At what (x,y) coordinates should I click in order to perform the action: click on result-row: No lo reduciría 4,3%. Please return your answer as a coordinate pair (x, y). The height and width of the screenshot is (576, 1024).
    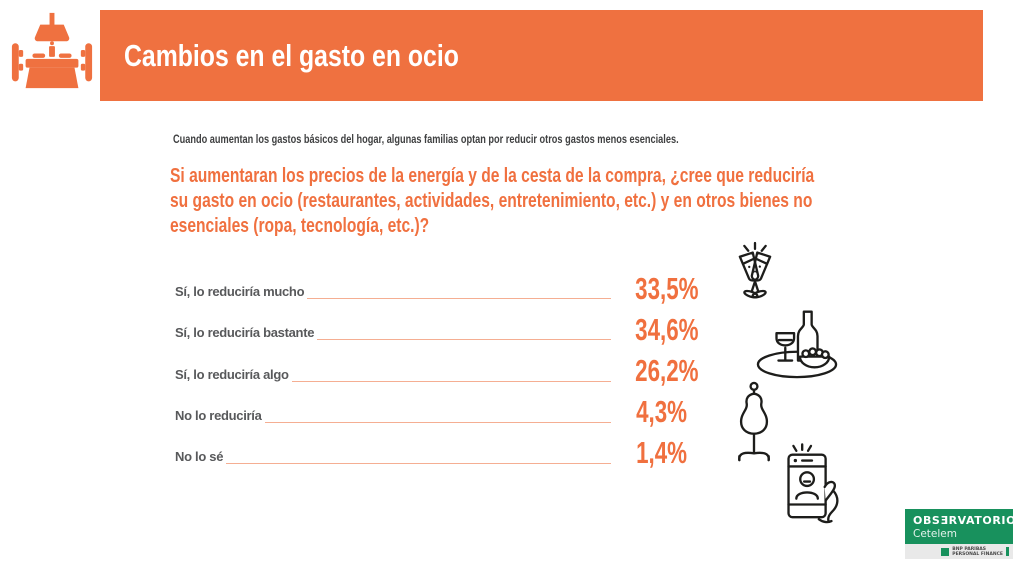
    Looking at the image, I should click on (431, 408).